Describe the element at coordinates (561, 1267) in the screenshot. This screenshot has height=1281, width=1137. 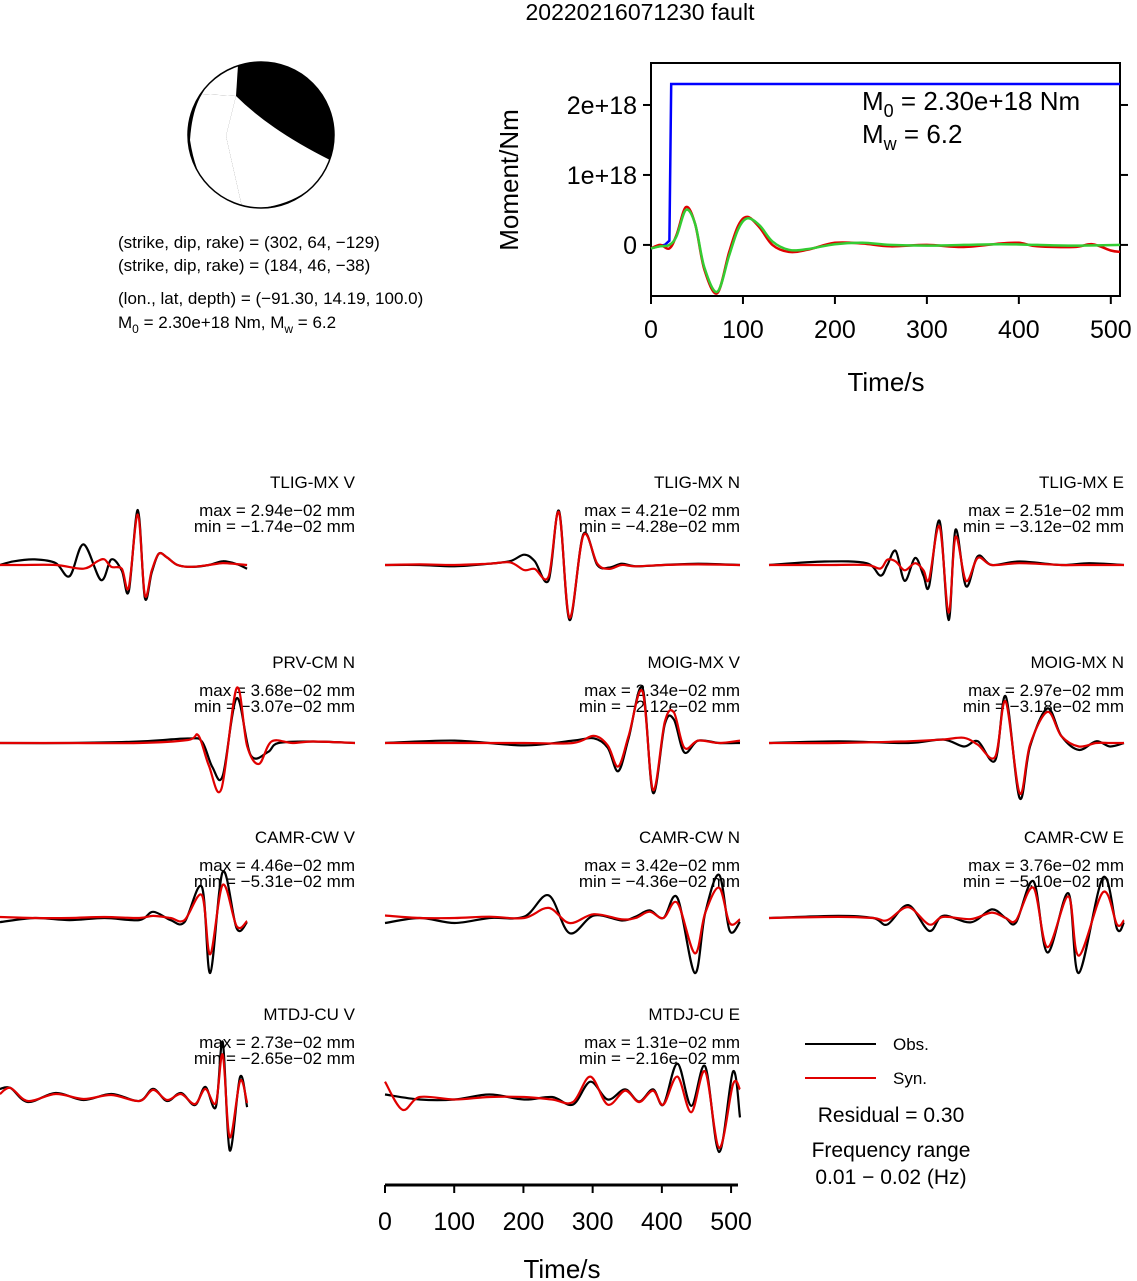
I see `waveform-xlabel: Time/s` at that location.